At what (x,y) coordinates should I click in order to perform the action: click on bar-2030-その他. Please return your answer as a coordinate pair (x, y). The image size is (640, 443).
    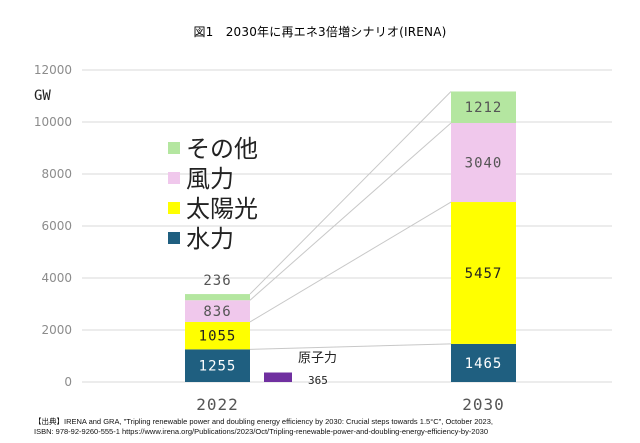
    Looking at the image, I should click on (483, 107).